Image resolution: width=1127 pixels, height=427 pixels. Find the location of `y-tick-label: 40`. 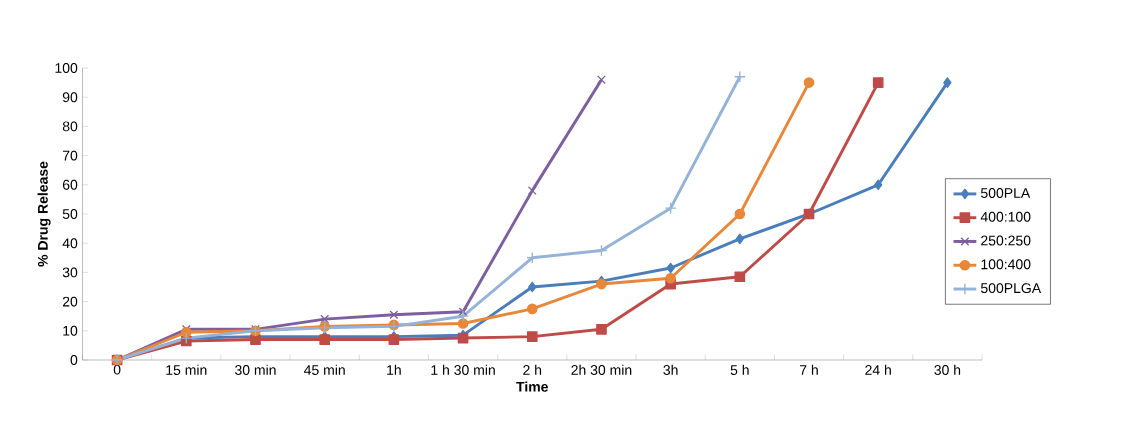

y-tick-label: 40 is located at coordinates (70, 243).